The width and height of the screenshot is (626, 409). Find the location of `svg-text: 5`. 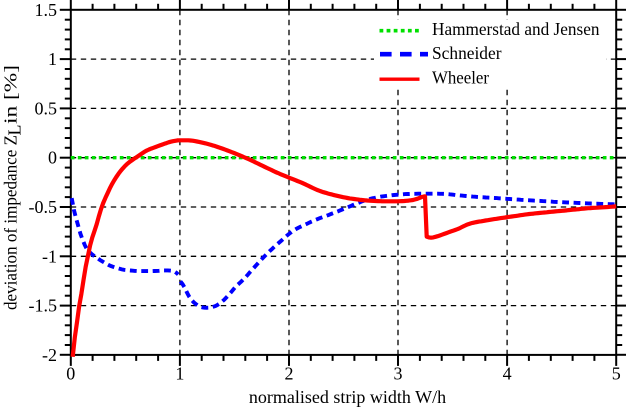

svg-text: 5 is located at coordinates (616, 374).